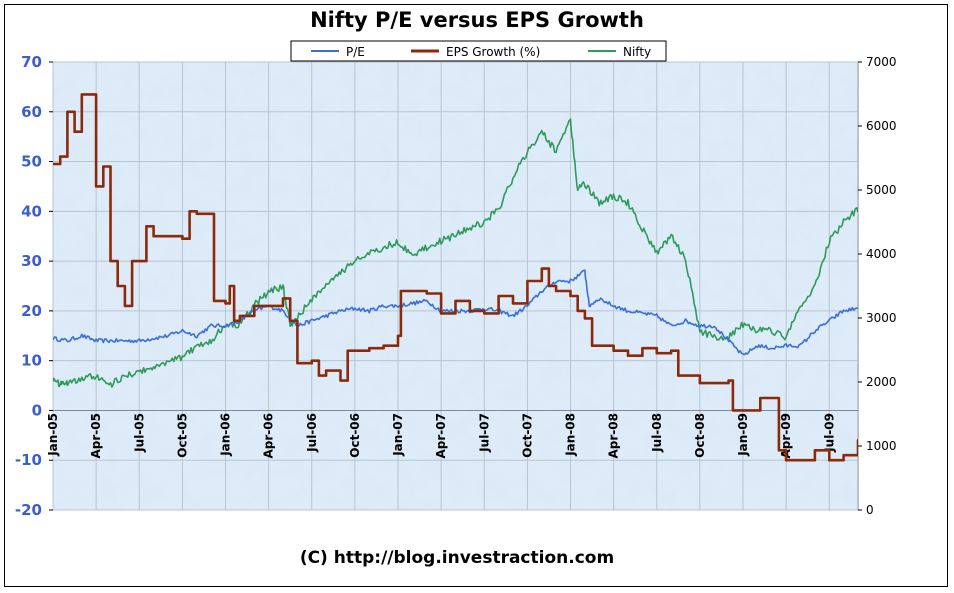  Describe the element at coordinates (34, 286) in the screenshot. I see `left-axis: -20 -10 0 10 20 30 40 50 60 70` at that location.